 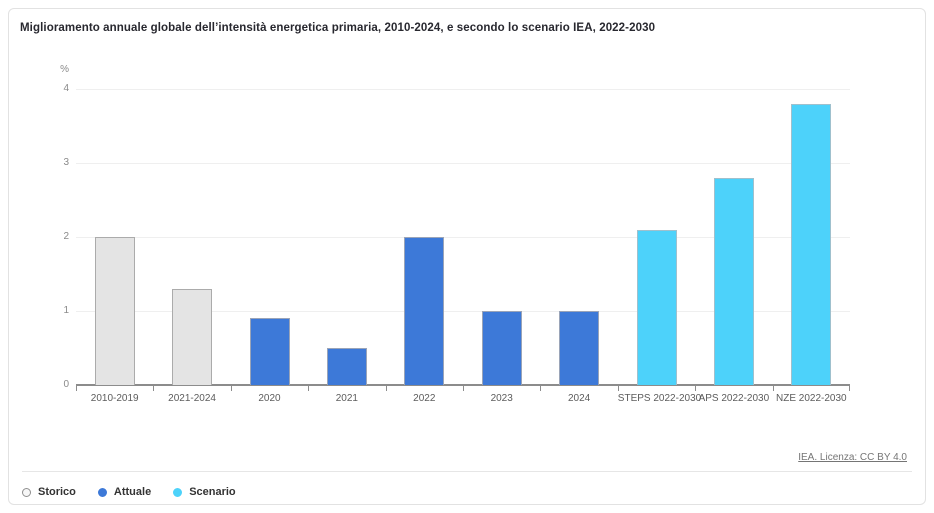 What do you see at coordinates (467, 471) in the screenshot?
I see `footer-divider` at bounding box center [467, 471].